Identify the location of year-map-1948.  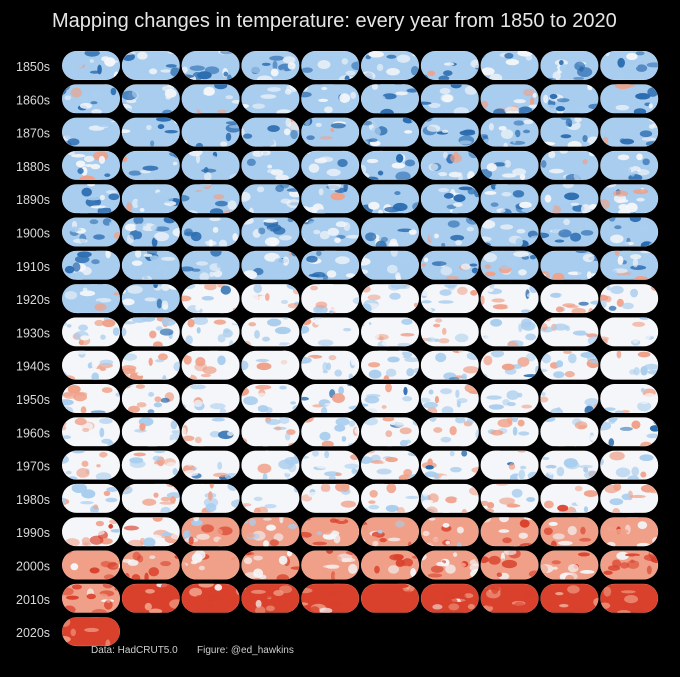
(569, 365).